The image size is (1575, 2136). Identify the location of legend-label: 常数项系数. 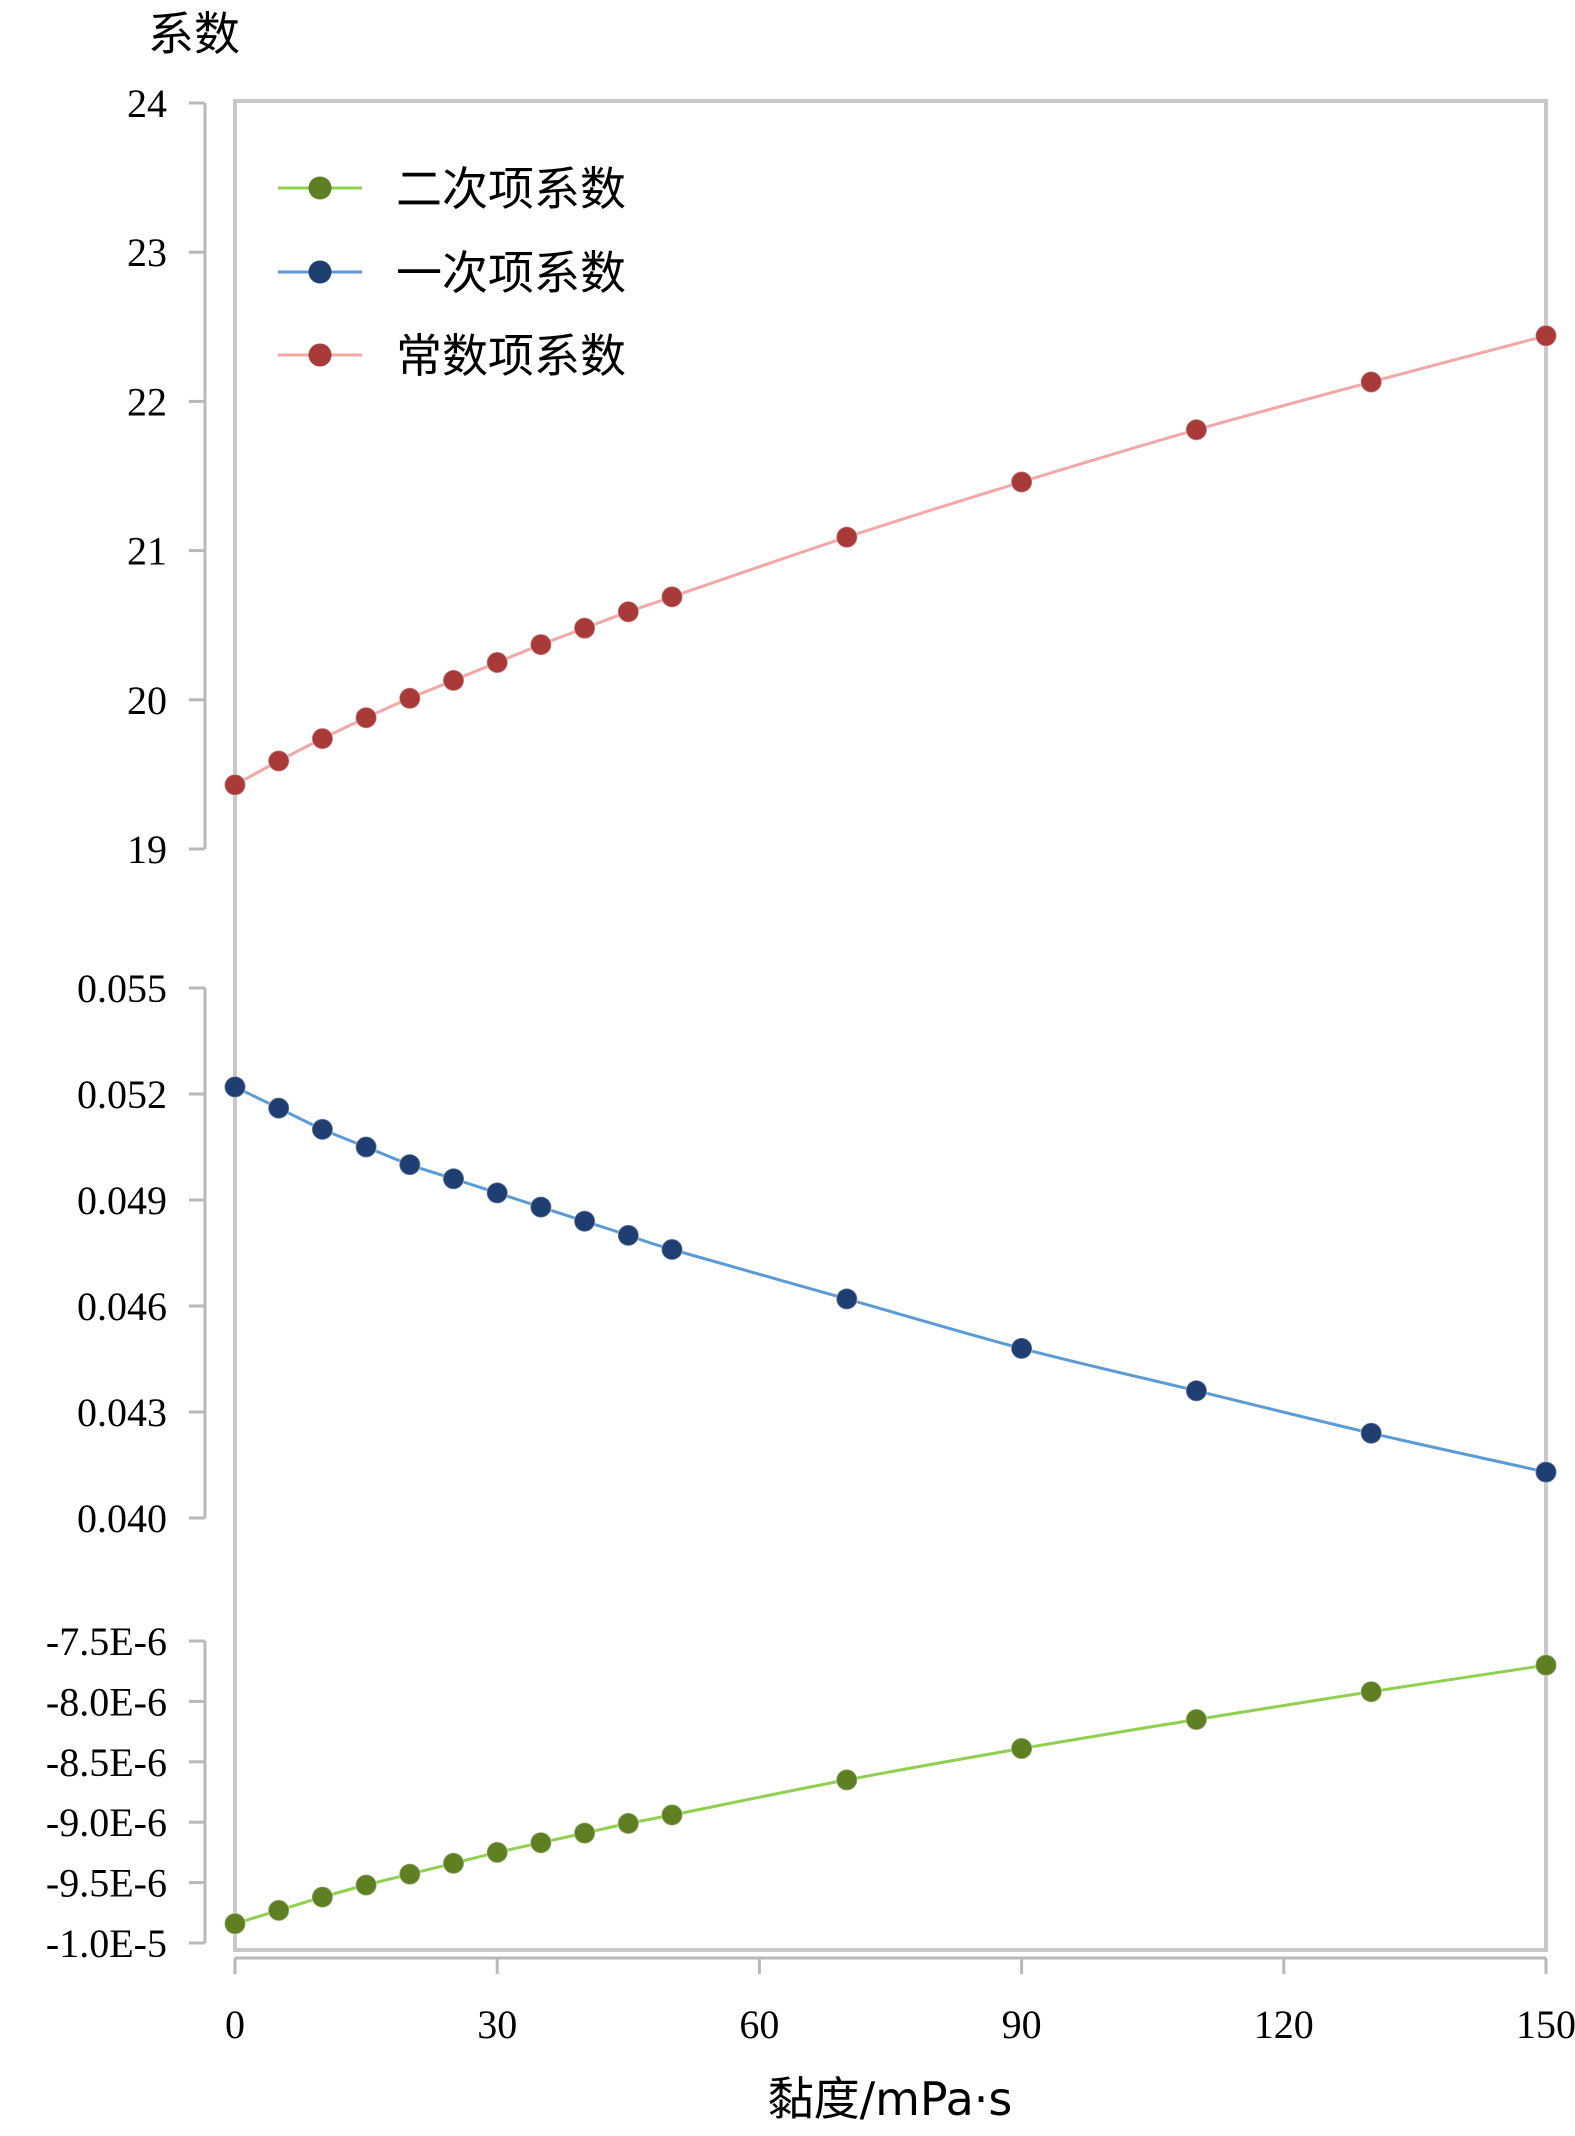
(511, 356).